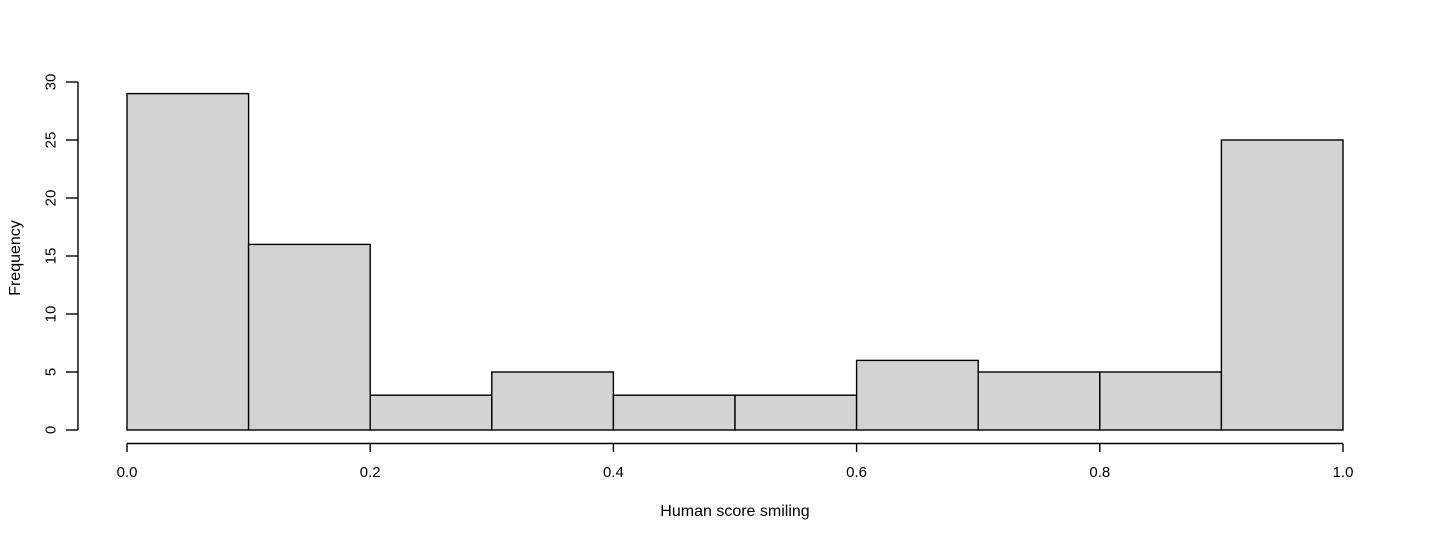  I want to click on x-tick-label: 0.4, so click(613, 472).